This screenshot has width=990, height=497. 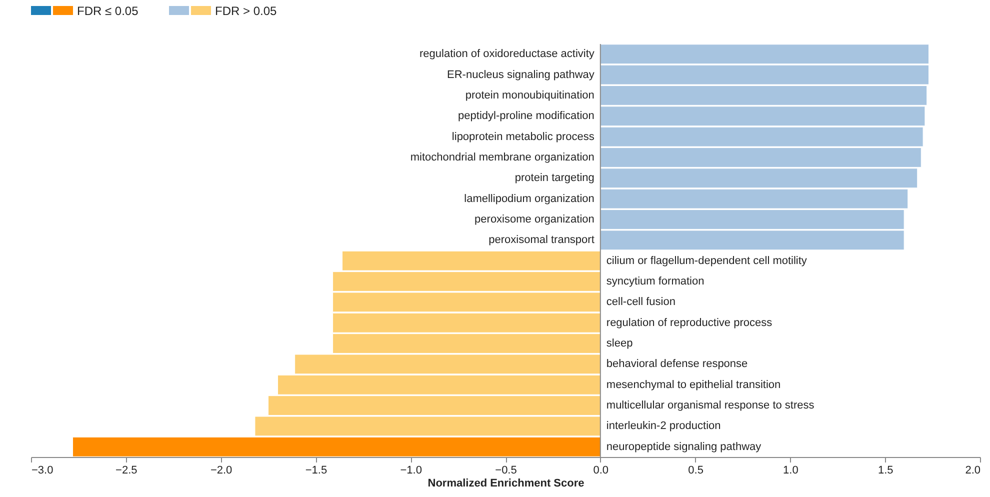 What do you see at coordinates (710, 406) in the screenshot?
I see `y-tick-label: multicellular organismal response to stress` at bounding box center [710, 406].